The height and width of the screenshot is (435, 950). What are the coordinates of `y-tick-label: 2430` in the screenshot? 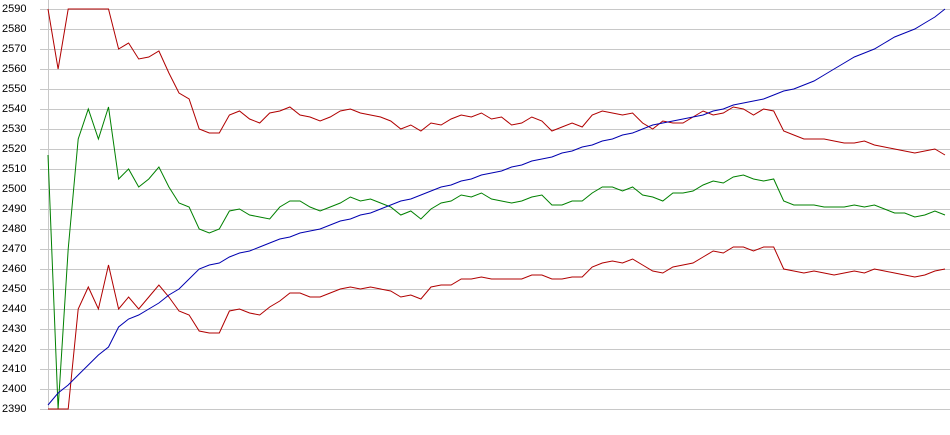 It's located at (14, 329).